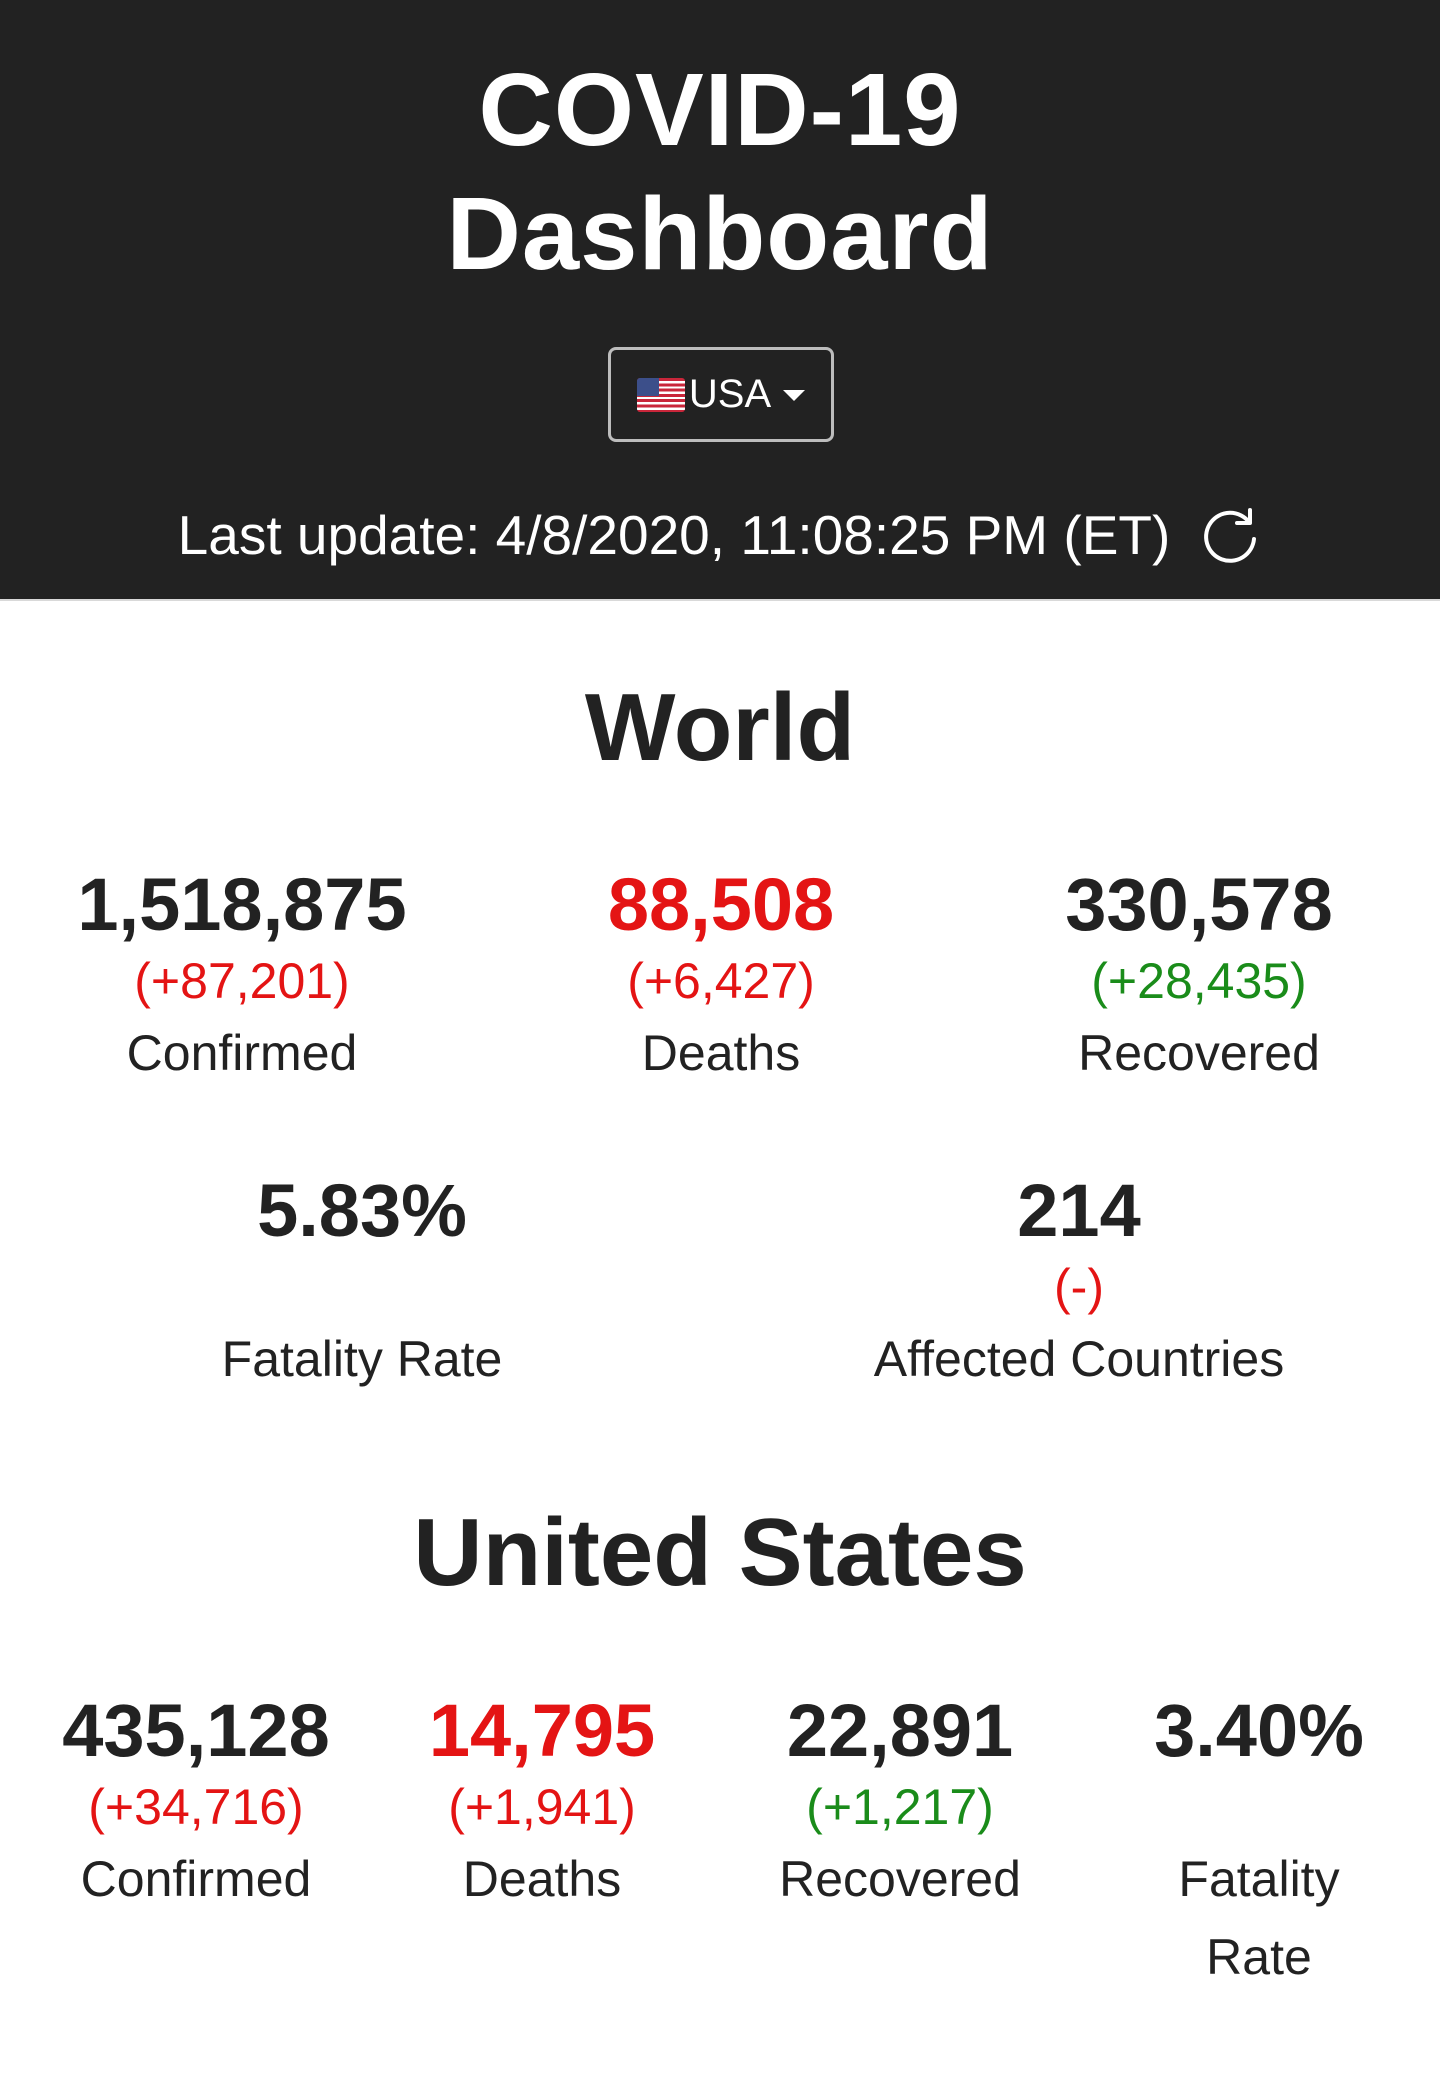 The image size is (1440, 2089). What do you see at coordinates (1199, 981) in the screenshot?
I see `world-recovered-delta: (+28,435)` at bounding box center [1199, 981].